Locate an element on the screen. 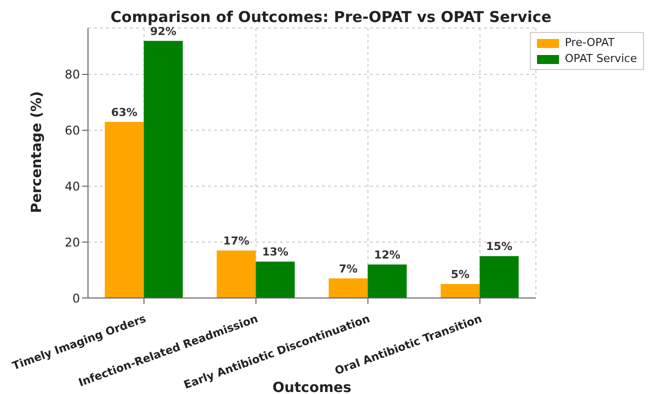 This screenshot has height=394, width=654. data-label: 5% is located at coordinates (460, 275).